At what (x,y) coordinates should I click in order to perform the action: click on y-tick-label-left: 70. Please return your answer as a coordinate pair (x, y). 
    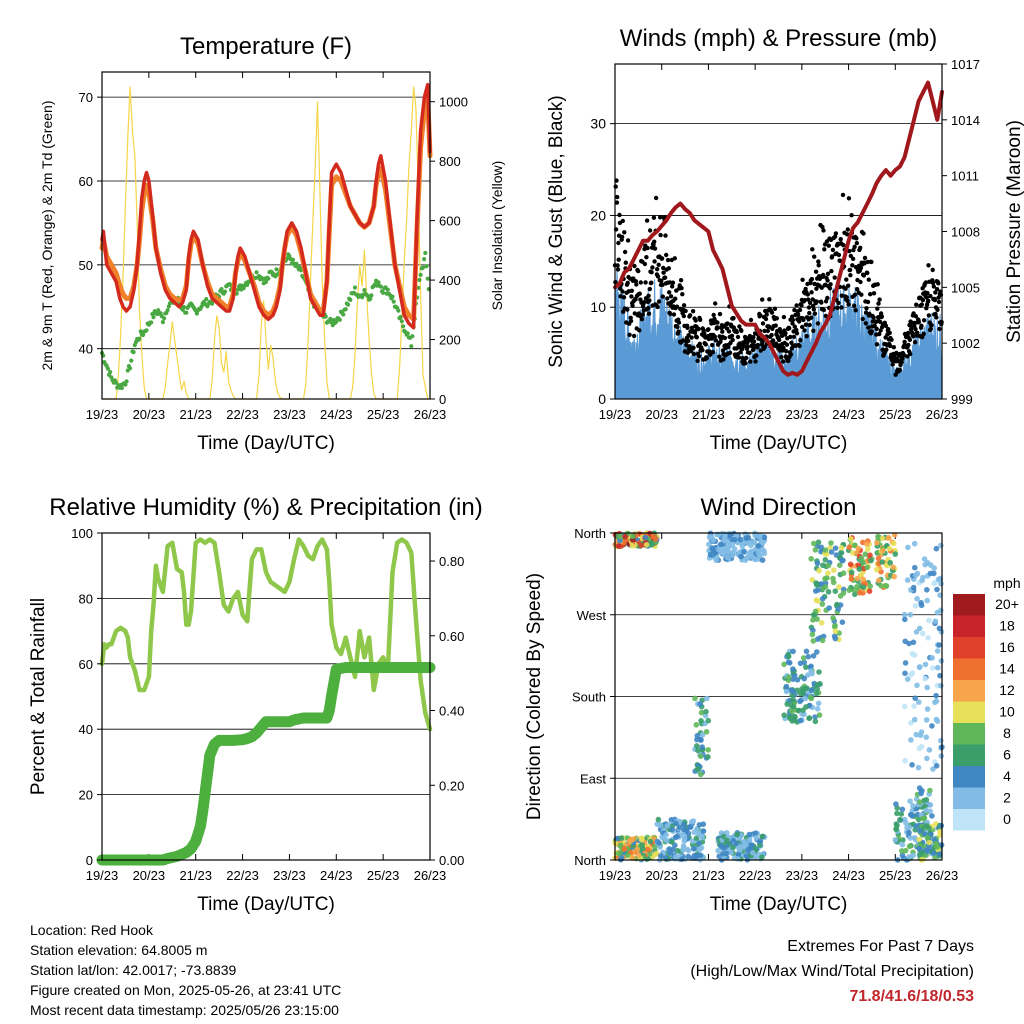
    Looking at the image, I should click on (86, 97).